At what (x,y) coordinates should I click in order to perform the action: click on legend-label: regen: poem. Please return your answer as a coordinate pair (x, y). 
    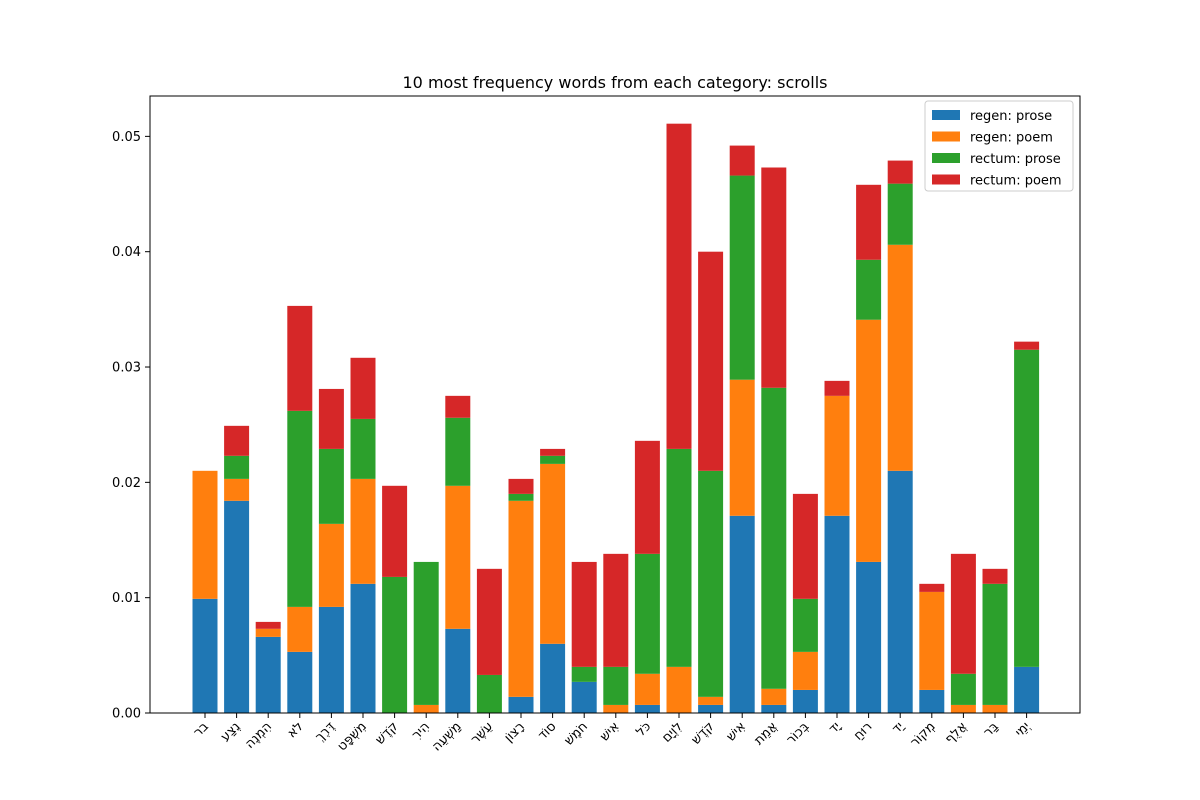
    Looking at the image, I should click on (1011, 138).